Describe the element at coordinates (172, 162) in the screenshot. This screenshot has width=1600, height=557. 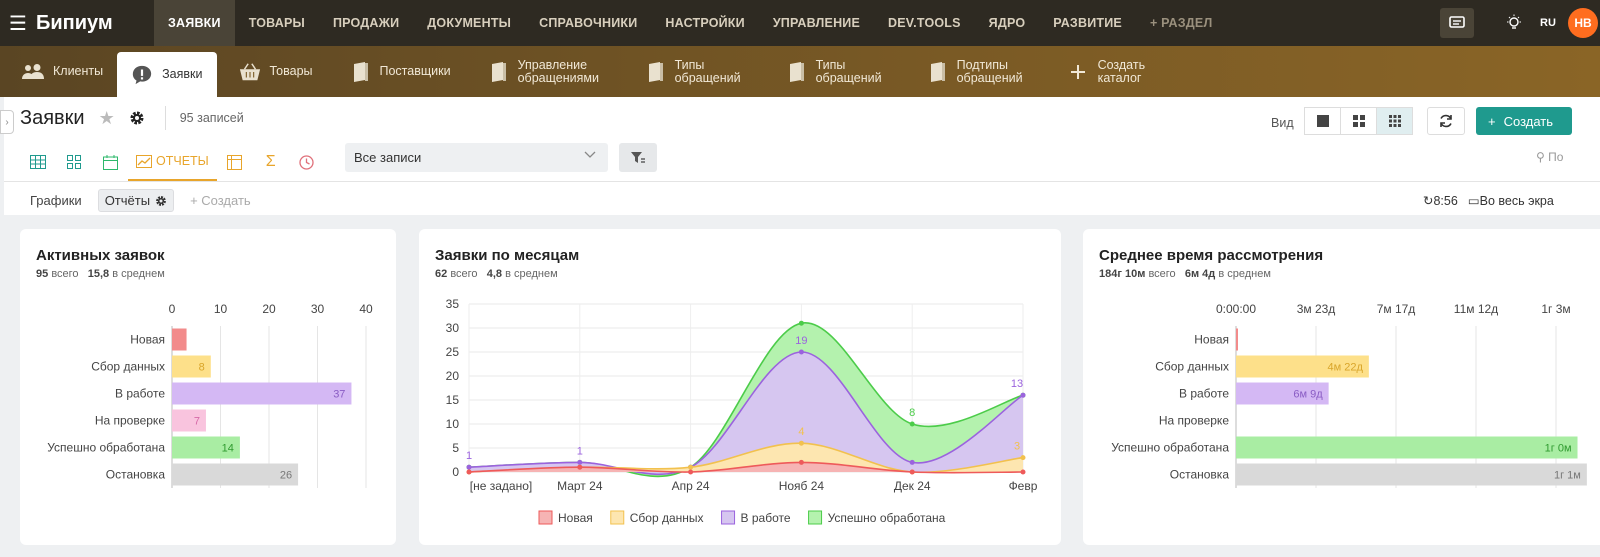
I see `view-reports-tab: ОТЧЕТЫ` at that location.